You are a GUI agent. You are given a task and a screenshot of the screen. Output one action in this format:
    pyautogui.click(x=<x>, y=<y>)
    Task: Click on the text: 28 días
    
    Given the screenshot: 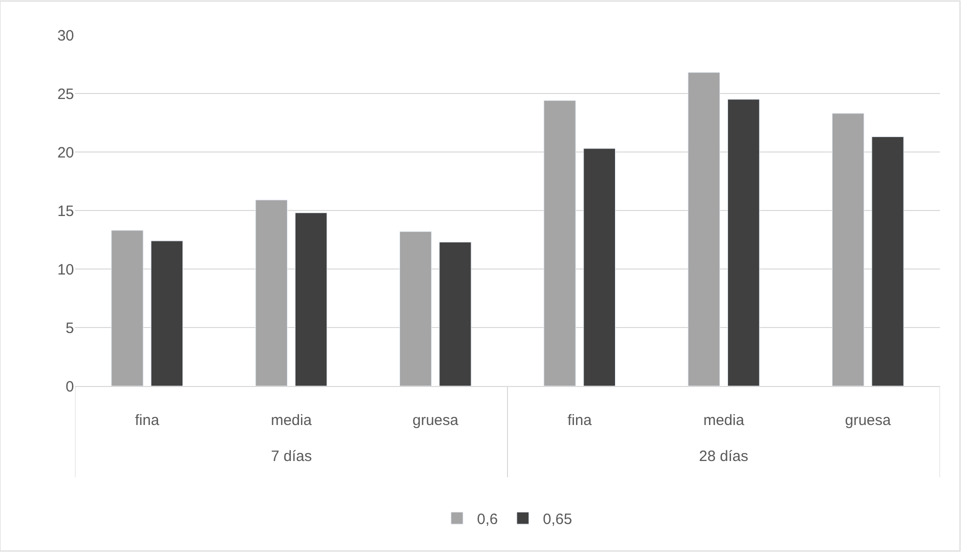 What is the action you would take?
    pyautogui.click(x=723, y=456)
    